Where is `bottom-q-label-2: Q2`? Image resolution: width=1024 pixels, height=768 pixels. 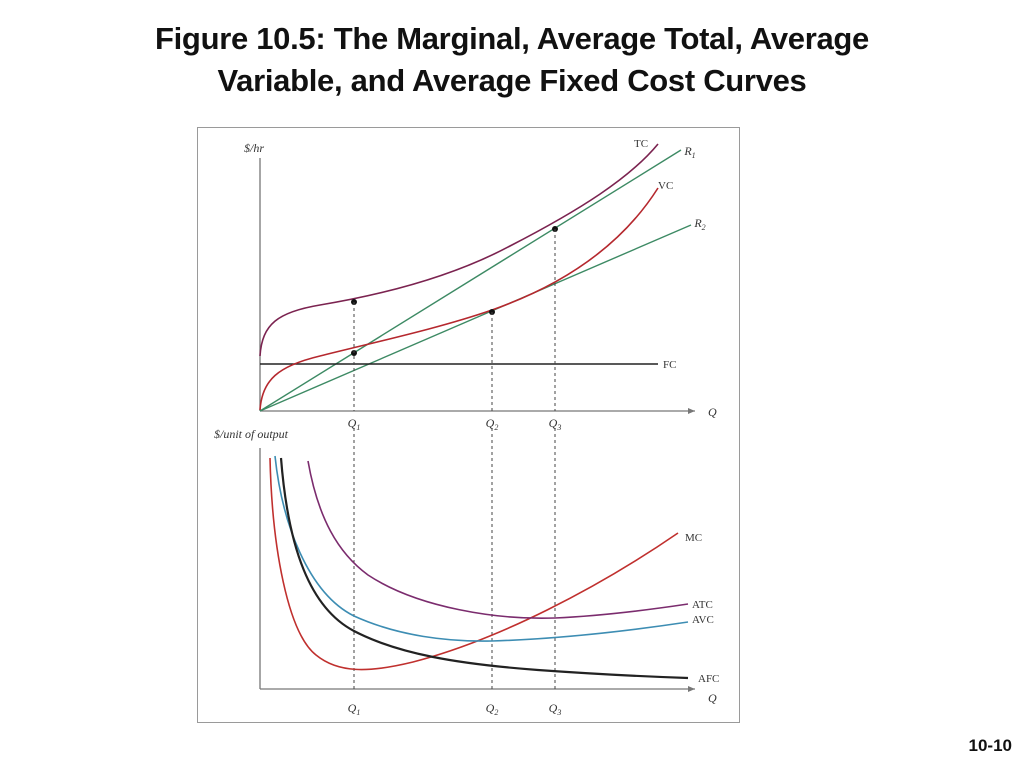
bottom-q-label-2: Q2 is located at coordinates (492, 709).